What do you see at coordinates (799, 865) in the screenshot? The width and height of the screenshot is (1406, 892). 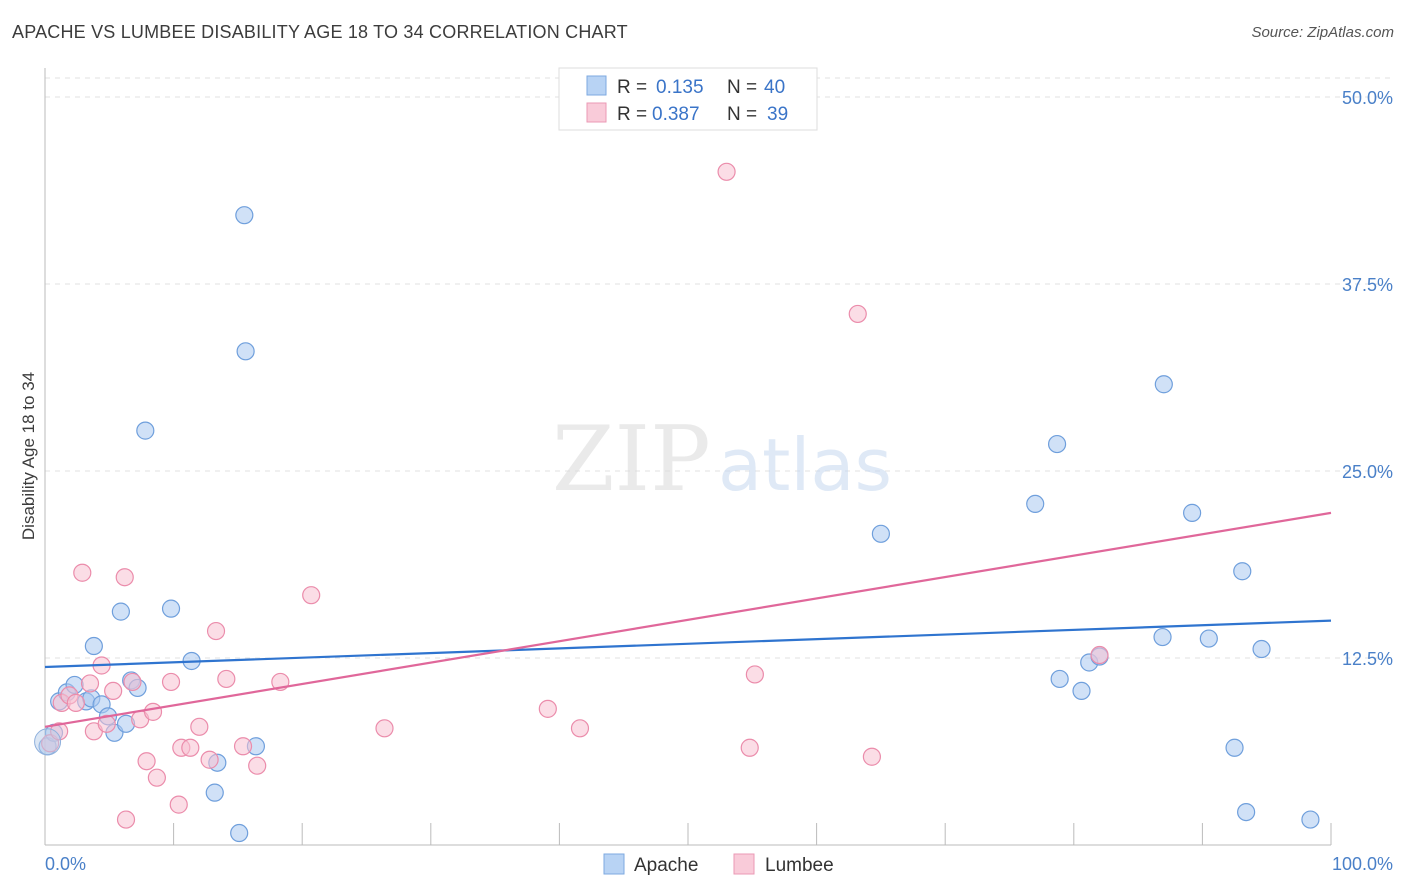 I see `bottom-legend-lumbee: Lumbee` at bounding box center [799, 865].